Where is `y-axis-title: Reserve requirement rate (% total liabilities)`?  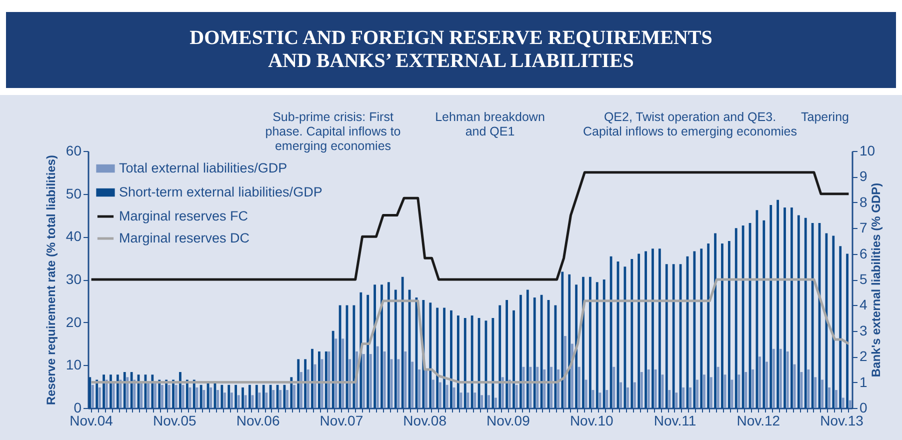 y-axis-title: Reserve requirement rate (% total liabilities) is located at coordinates (51, 280).